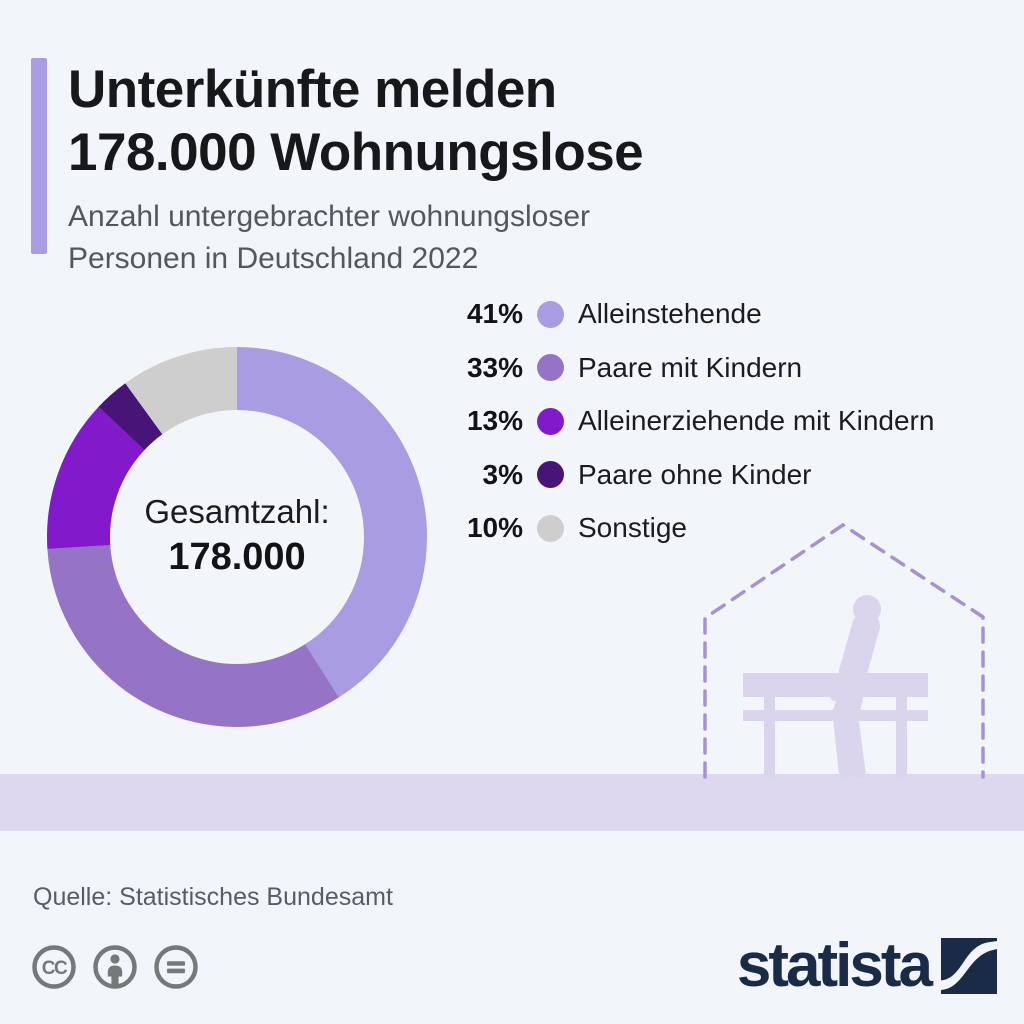 The image size is (1024, 1024). I want to click on donut-chart: Gesamtzahl: 178.000, so click(237, 537).